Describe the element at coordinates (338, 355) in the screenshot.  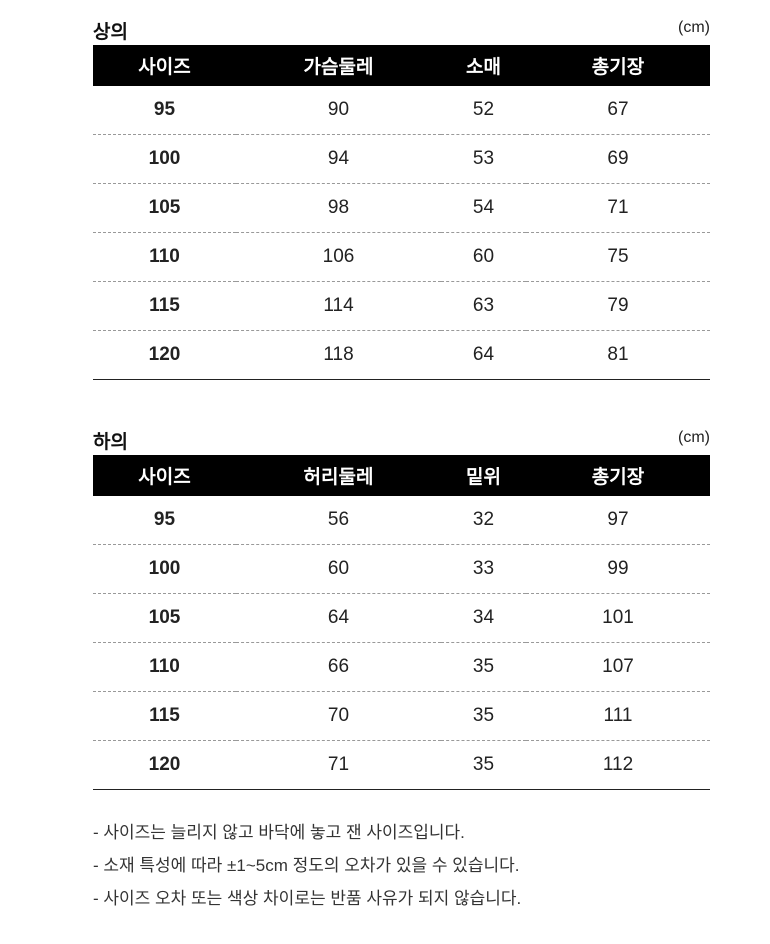
I see `measurement-cell: 118` at that location.